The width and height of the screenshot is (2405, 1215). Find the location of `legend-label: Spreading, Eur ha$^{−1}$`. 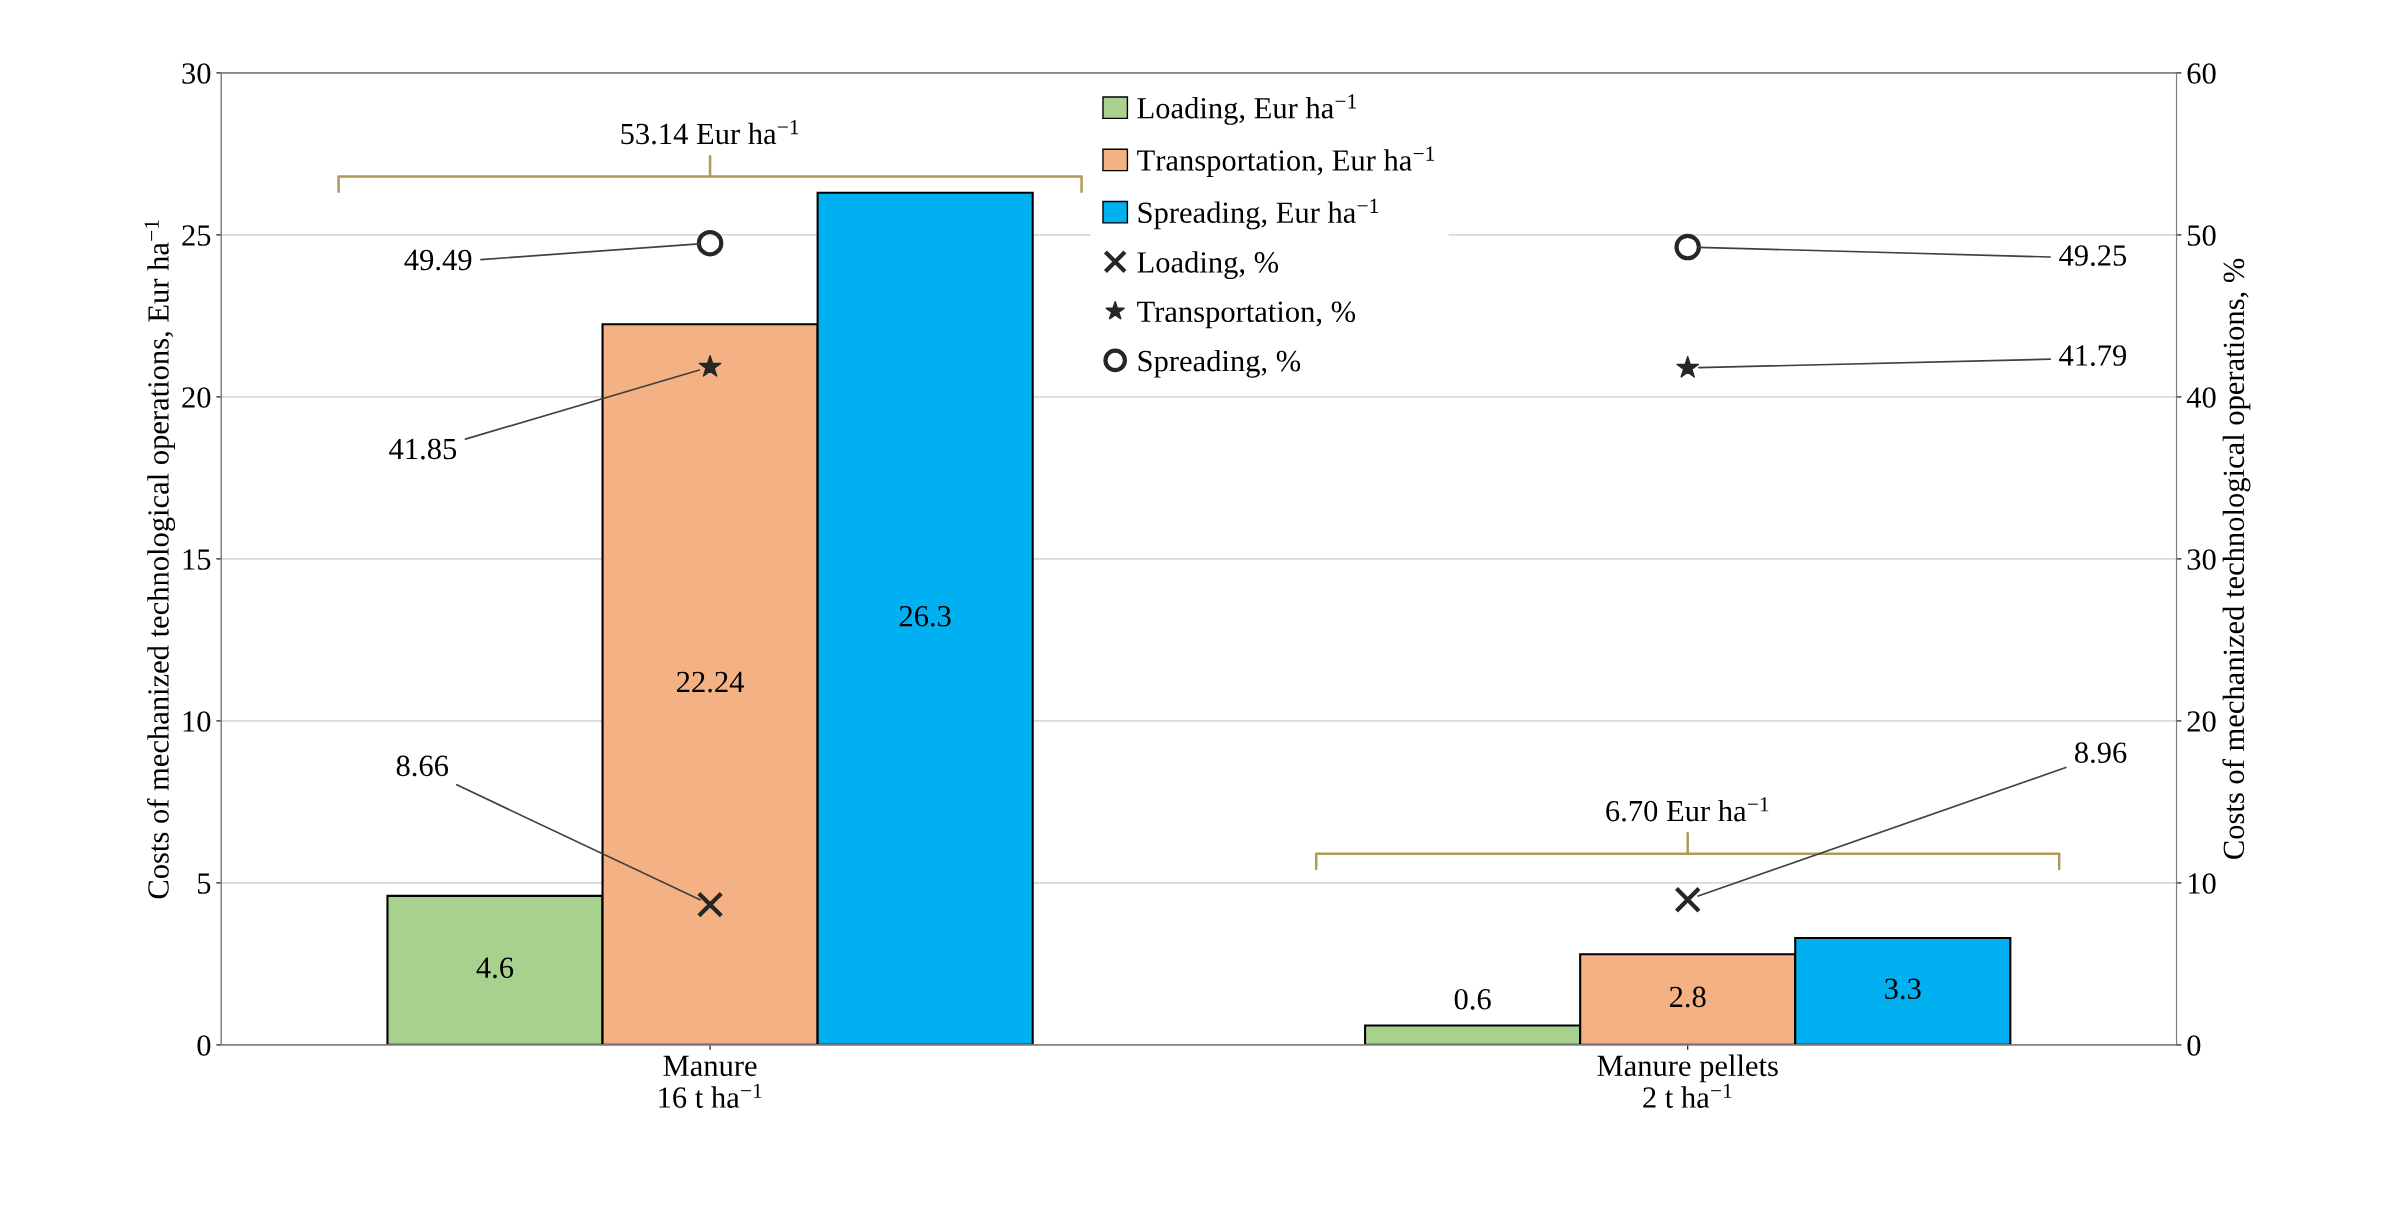

legend-label: Spreading, Eur ha$^{−1}$ is located at coordinates (1258, 214).